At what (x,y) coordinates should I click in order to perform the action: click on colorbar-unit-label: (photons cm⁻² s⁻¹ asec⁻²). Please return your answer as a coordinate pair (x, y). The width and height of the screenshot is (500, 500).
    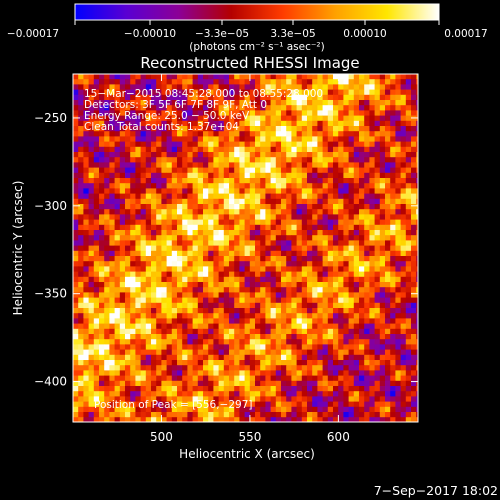
    Looking at the image, I should click on (256, 47).